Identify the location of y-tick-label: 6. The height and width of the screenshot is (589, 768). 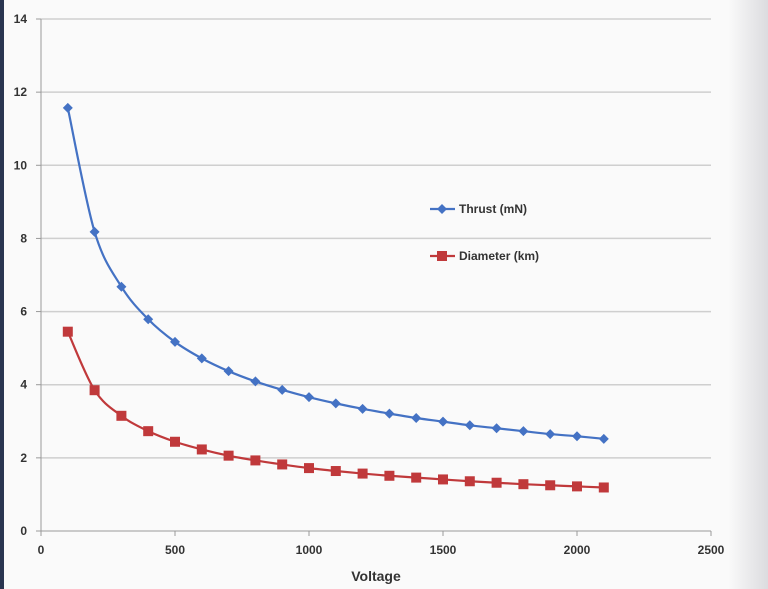
(23, 312).